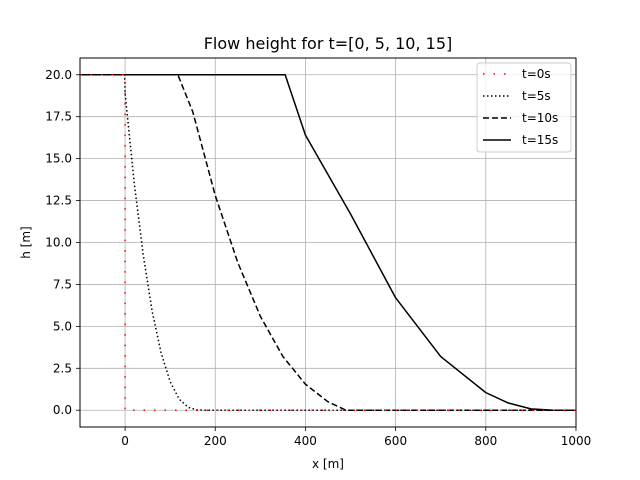 This screenshot has height=480, width=640. I want to click on x-tick-label: 800, so click(485, 441).